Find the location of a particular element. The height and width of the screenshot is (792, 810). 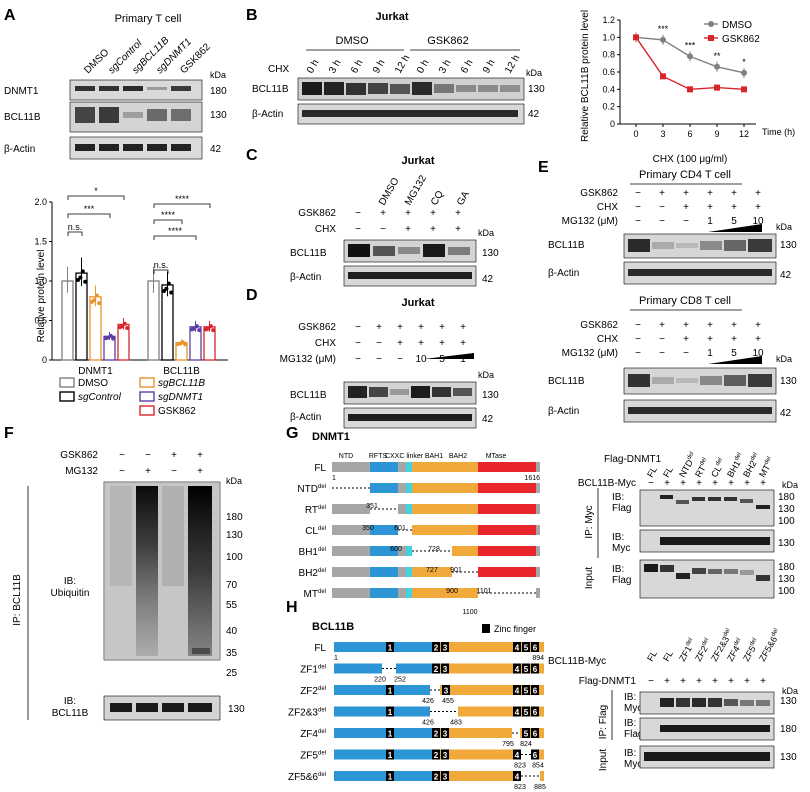

kda-header: kDa is located at coordinates (784, 227).